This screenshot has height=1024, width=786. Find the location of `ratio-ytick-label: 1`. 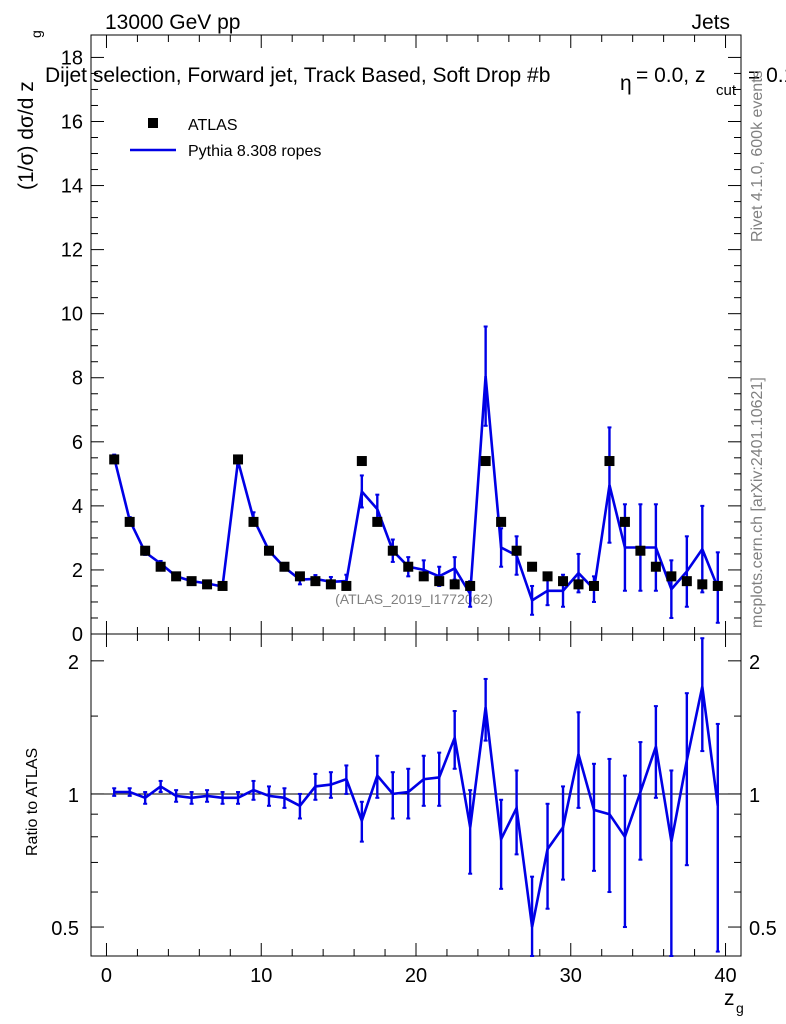

ratio-ytick-label: 1 is located at coordinates (73, 796).